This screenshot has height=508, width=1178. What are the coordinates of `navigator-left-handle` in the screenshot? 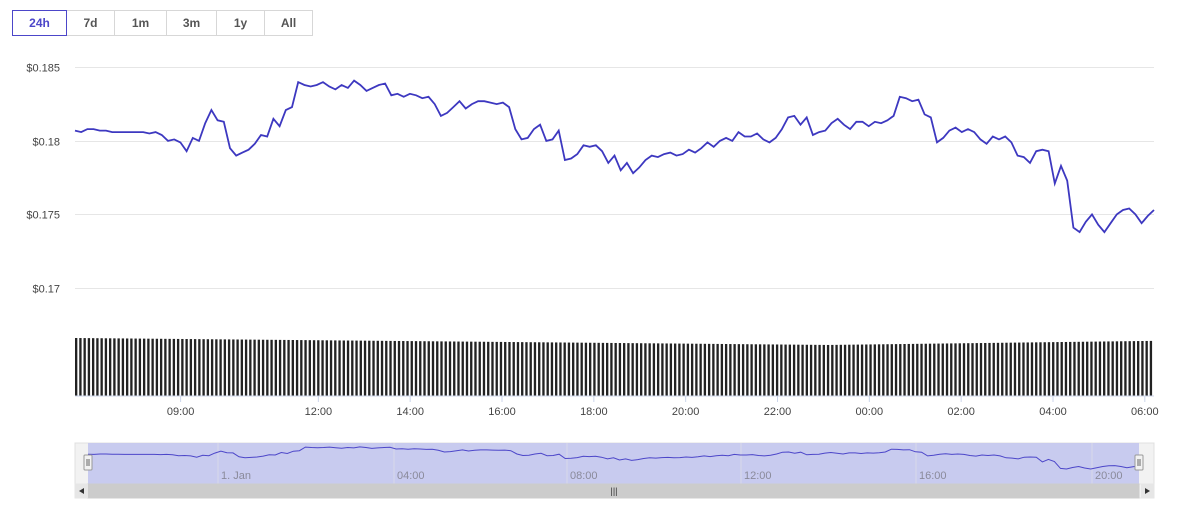 It's located at (88, 462).